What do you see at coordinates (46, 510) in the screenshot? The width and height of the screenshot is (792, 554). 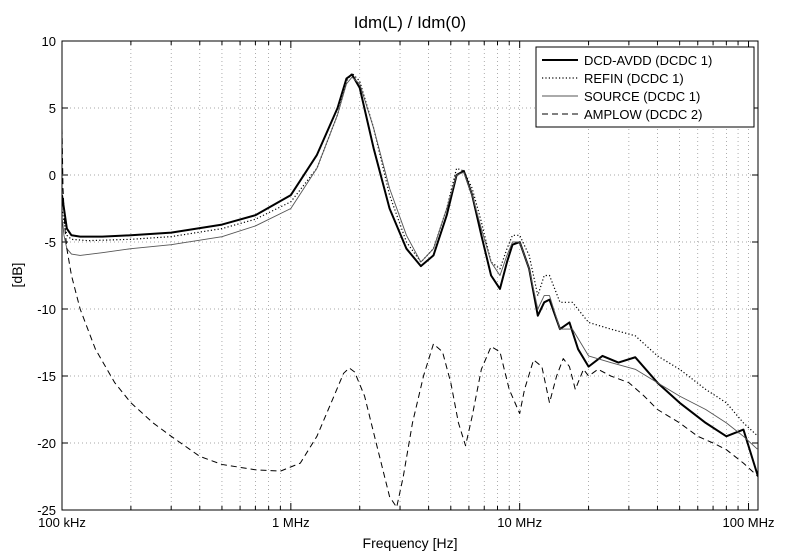 I see `y-tick-label: -25` at bounding box center [46, 510].